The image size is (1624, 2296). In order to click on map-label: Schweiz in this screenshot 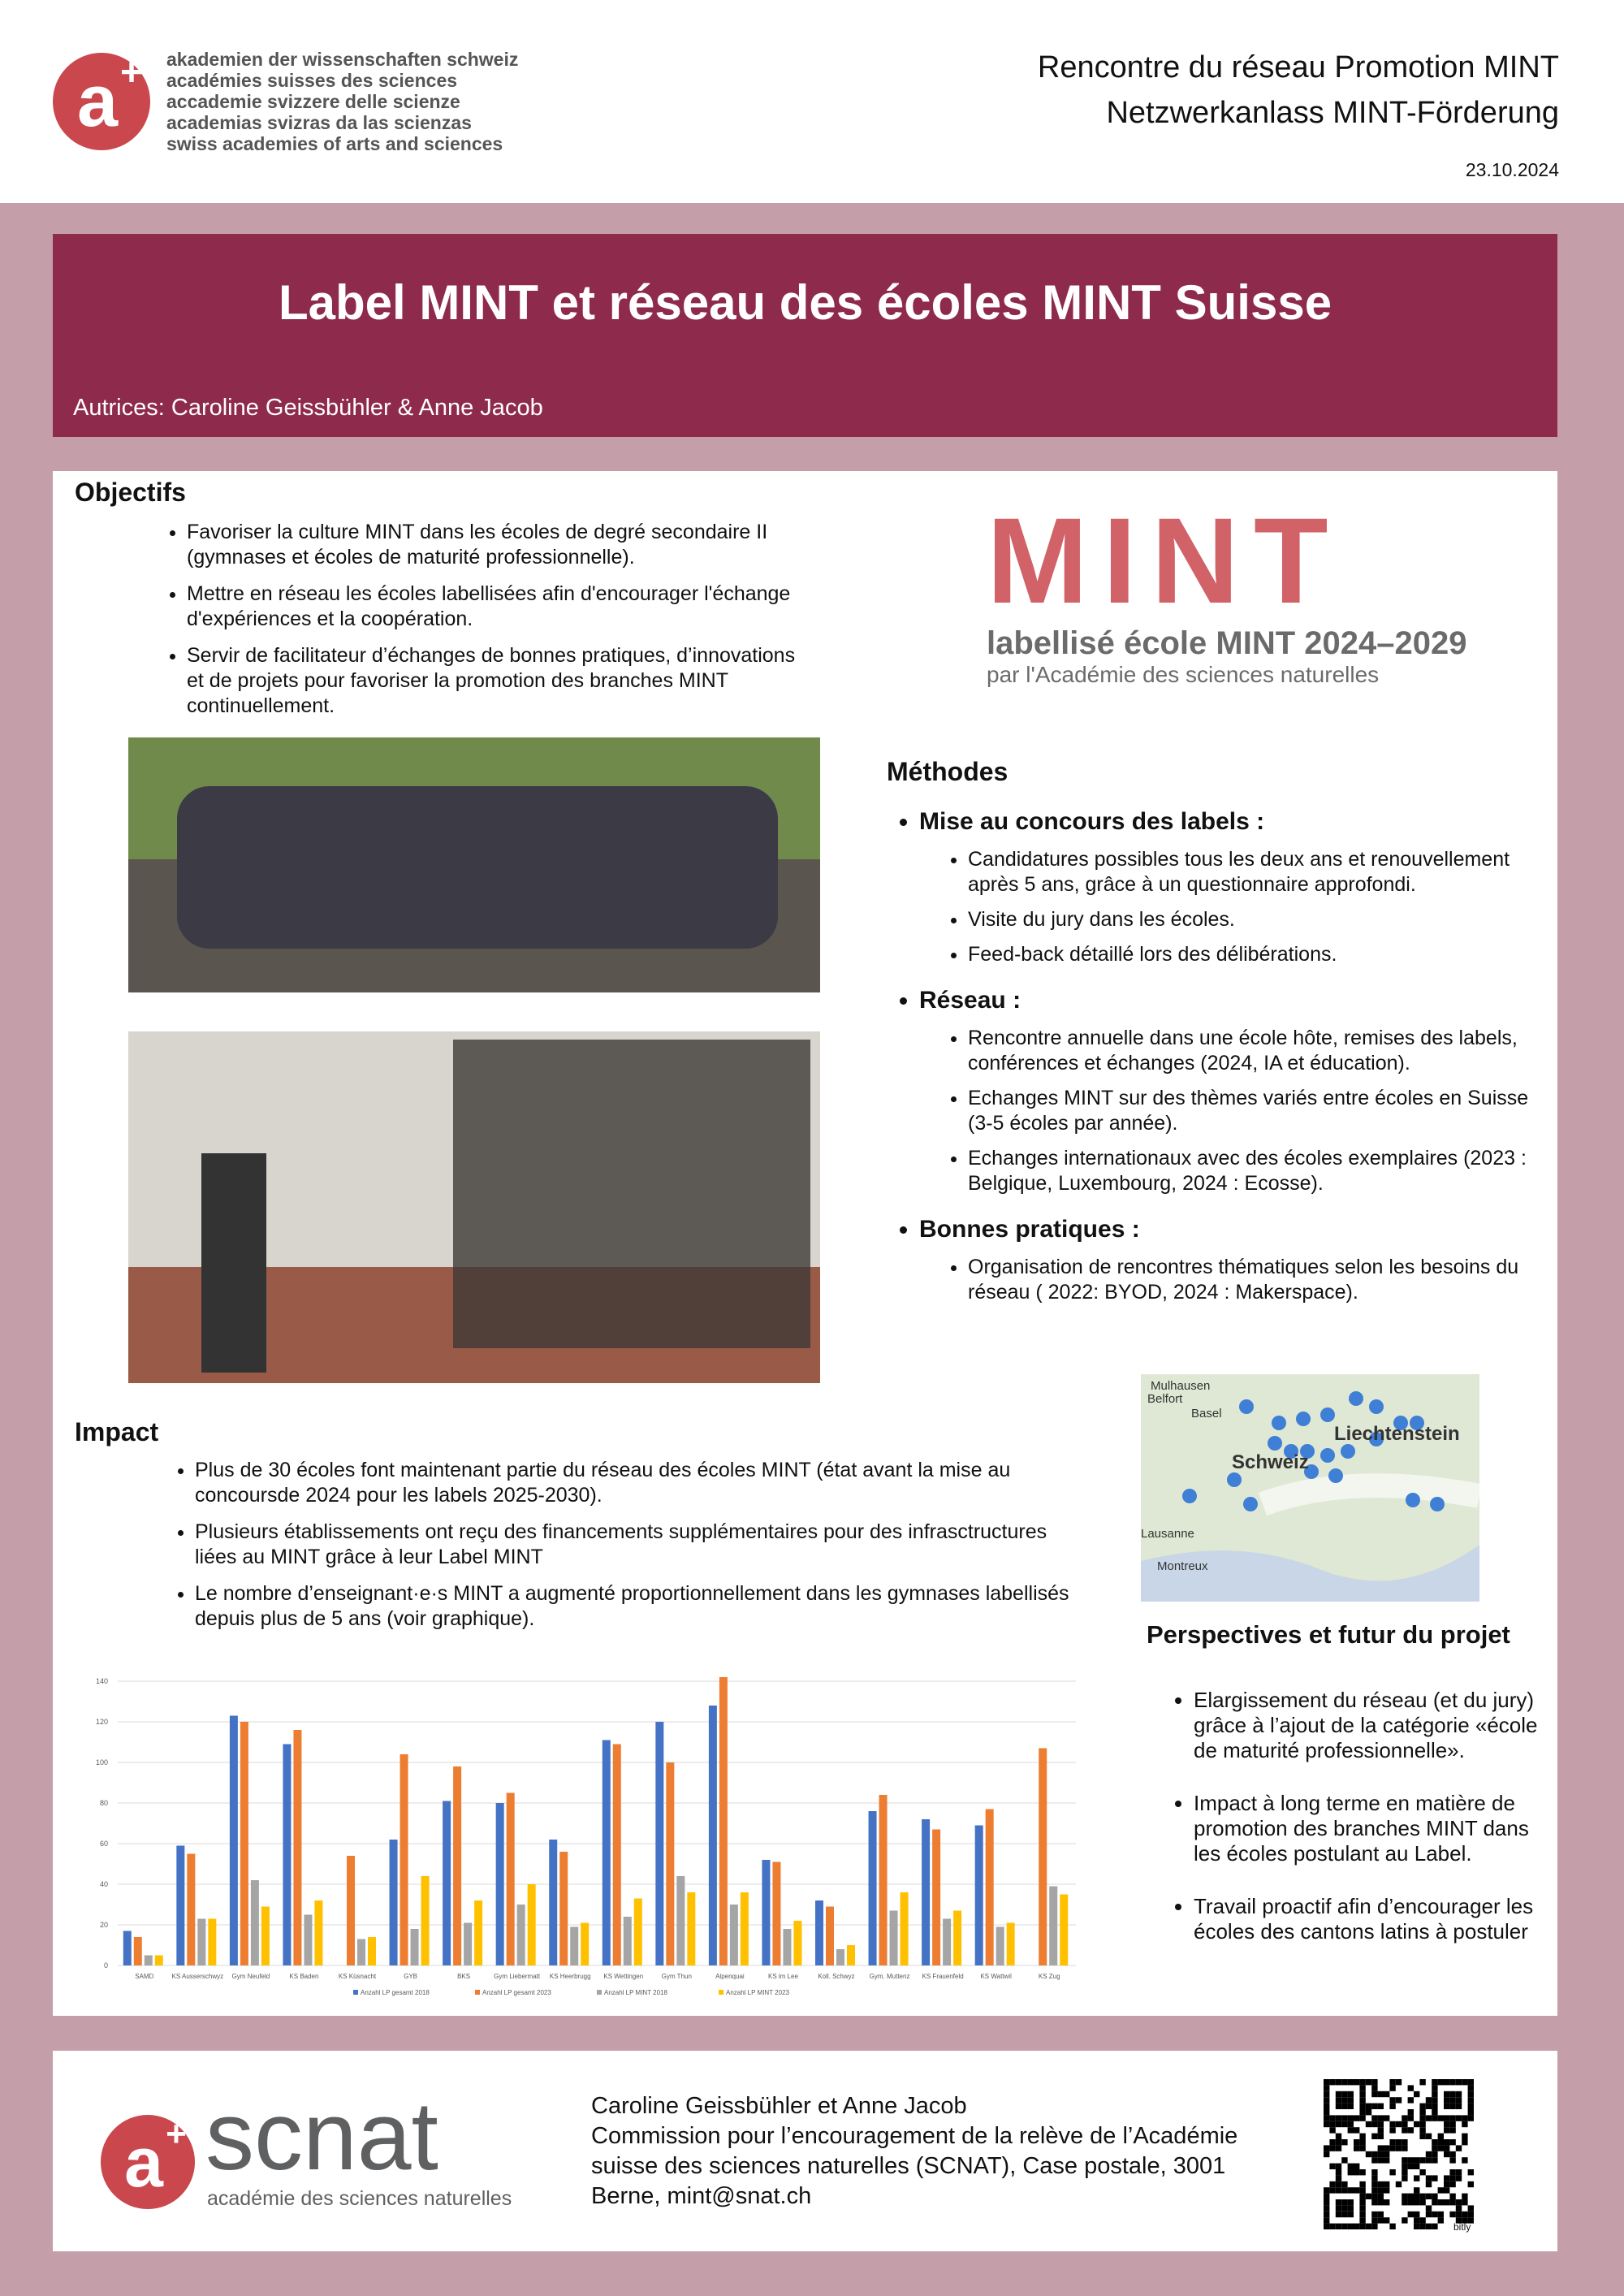, I will do `click(1271, 1462)`.